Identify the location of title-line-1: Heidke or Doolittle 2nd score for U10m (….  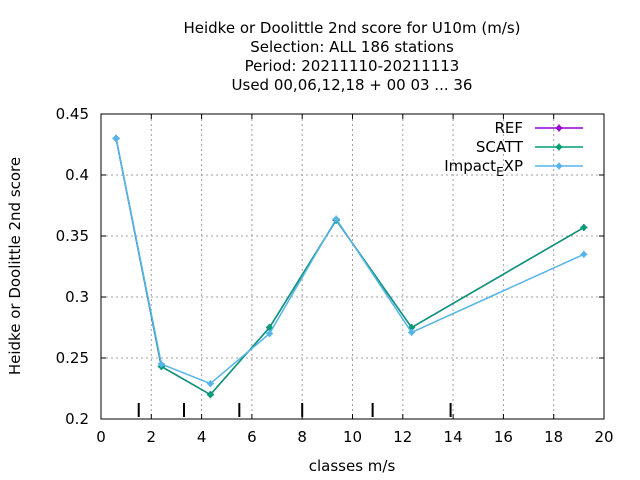
(351, 28).